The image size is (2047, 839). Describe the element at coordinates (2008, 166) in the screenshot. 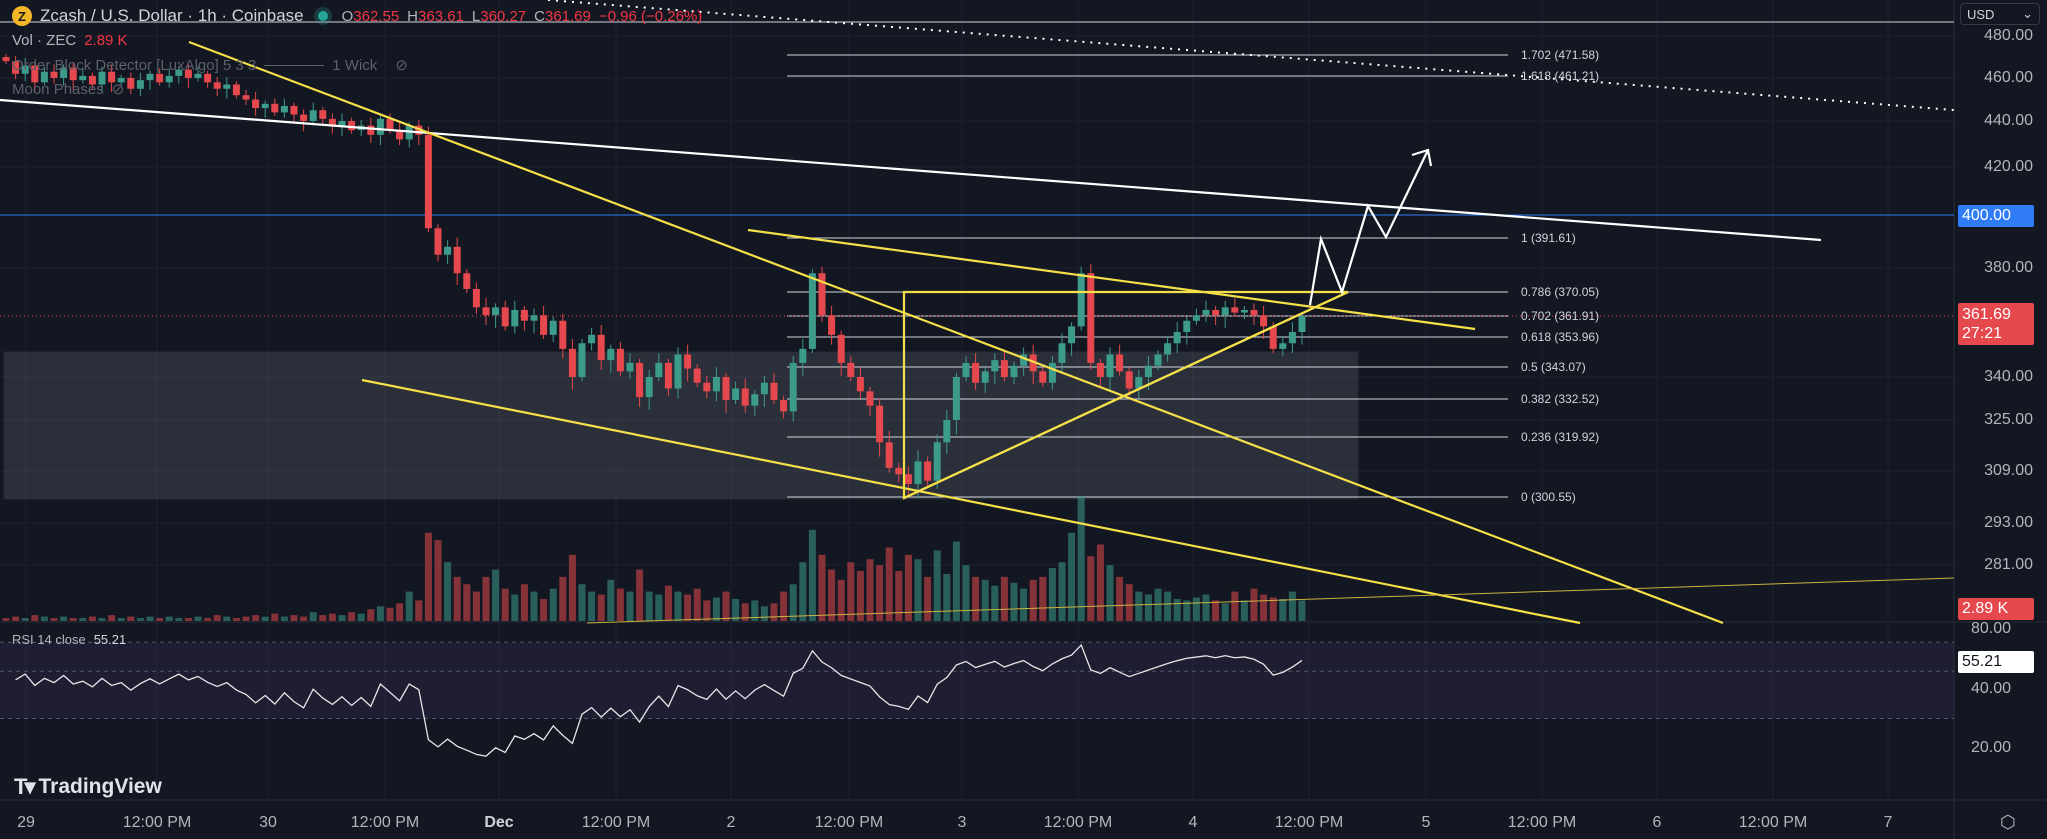

I see `price-tick-label: 420.00` at that location.